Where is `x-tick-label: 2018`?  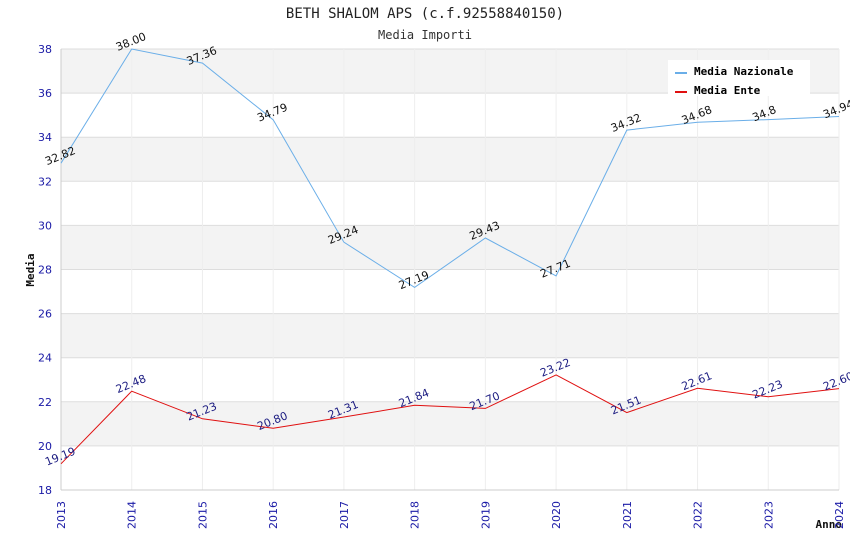 x-tick-label: 2018 is located at coordinates (415, 515).